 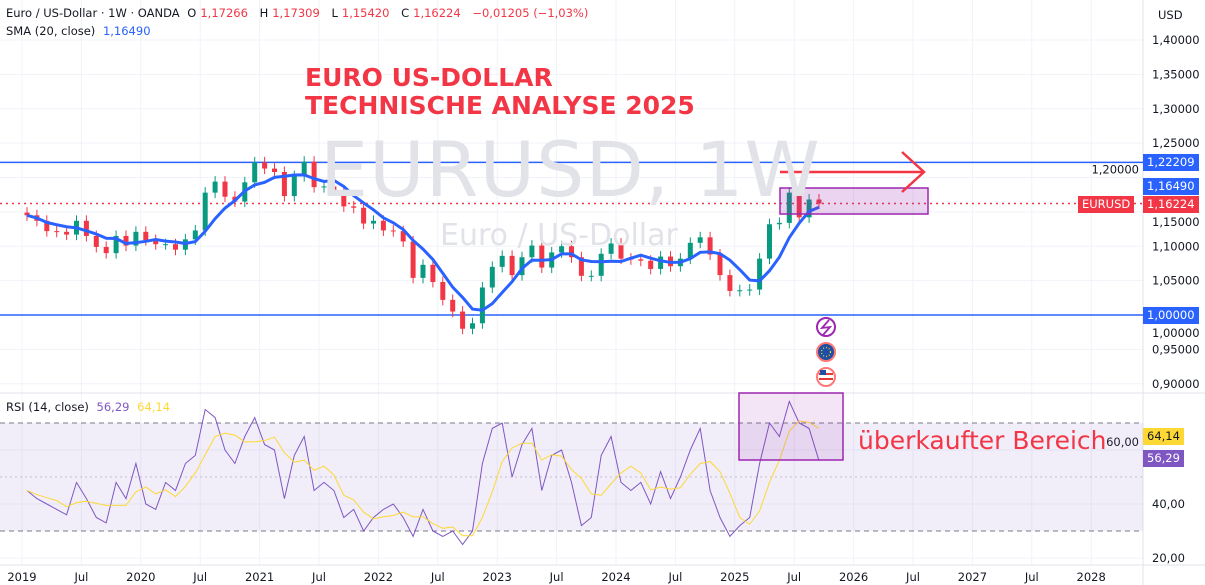 I want to click on close-label: C, so click(x=405, y=13).